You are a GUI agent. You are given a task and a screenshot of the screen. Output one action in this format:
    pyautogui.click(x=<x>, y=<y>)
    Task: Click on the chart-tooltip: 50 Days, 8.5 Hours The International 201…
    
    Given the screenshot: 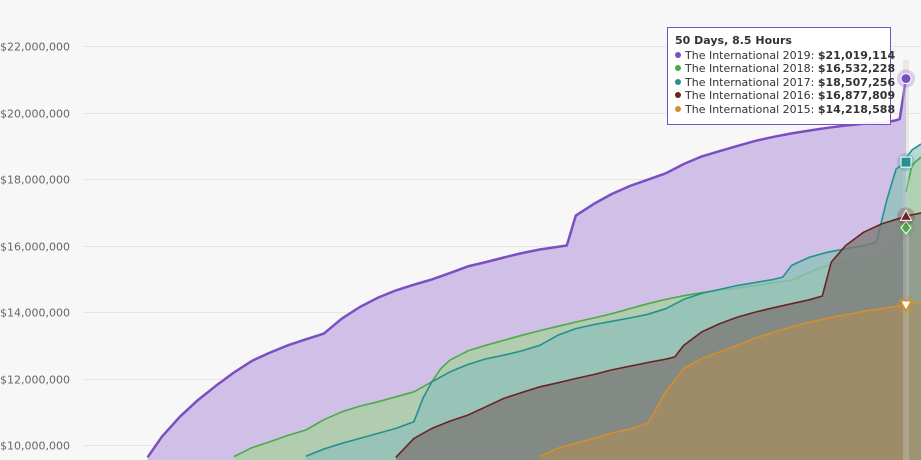 What is the action you would take?
    pyautogui.click(x=781, y=76)
    